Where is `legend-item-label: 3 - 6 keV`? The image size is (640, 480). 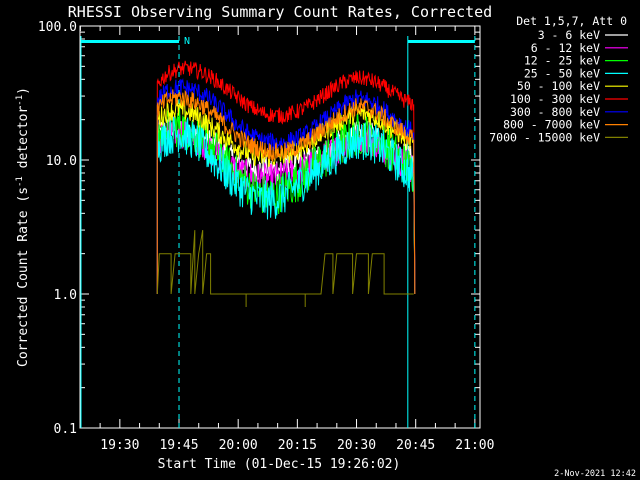
legend-item-label: 3 - 6 keV is located at coordinates (569, 35).